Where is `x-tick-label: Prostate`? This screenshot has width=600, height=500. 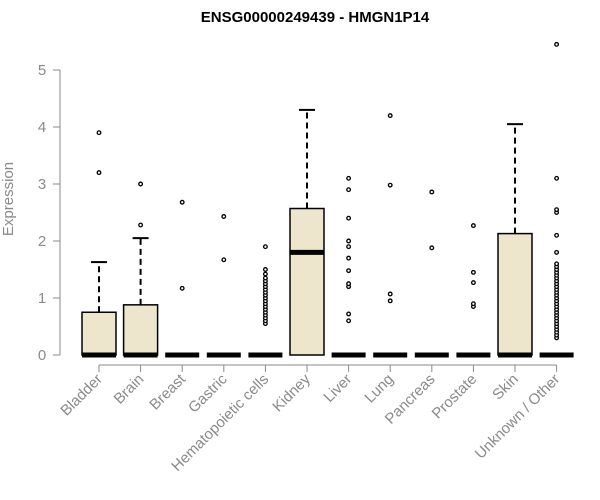
x-tick-label: Prostate is located at coordinates (455, 397).